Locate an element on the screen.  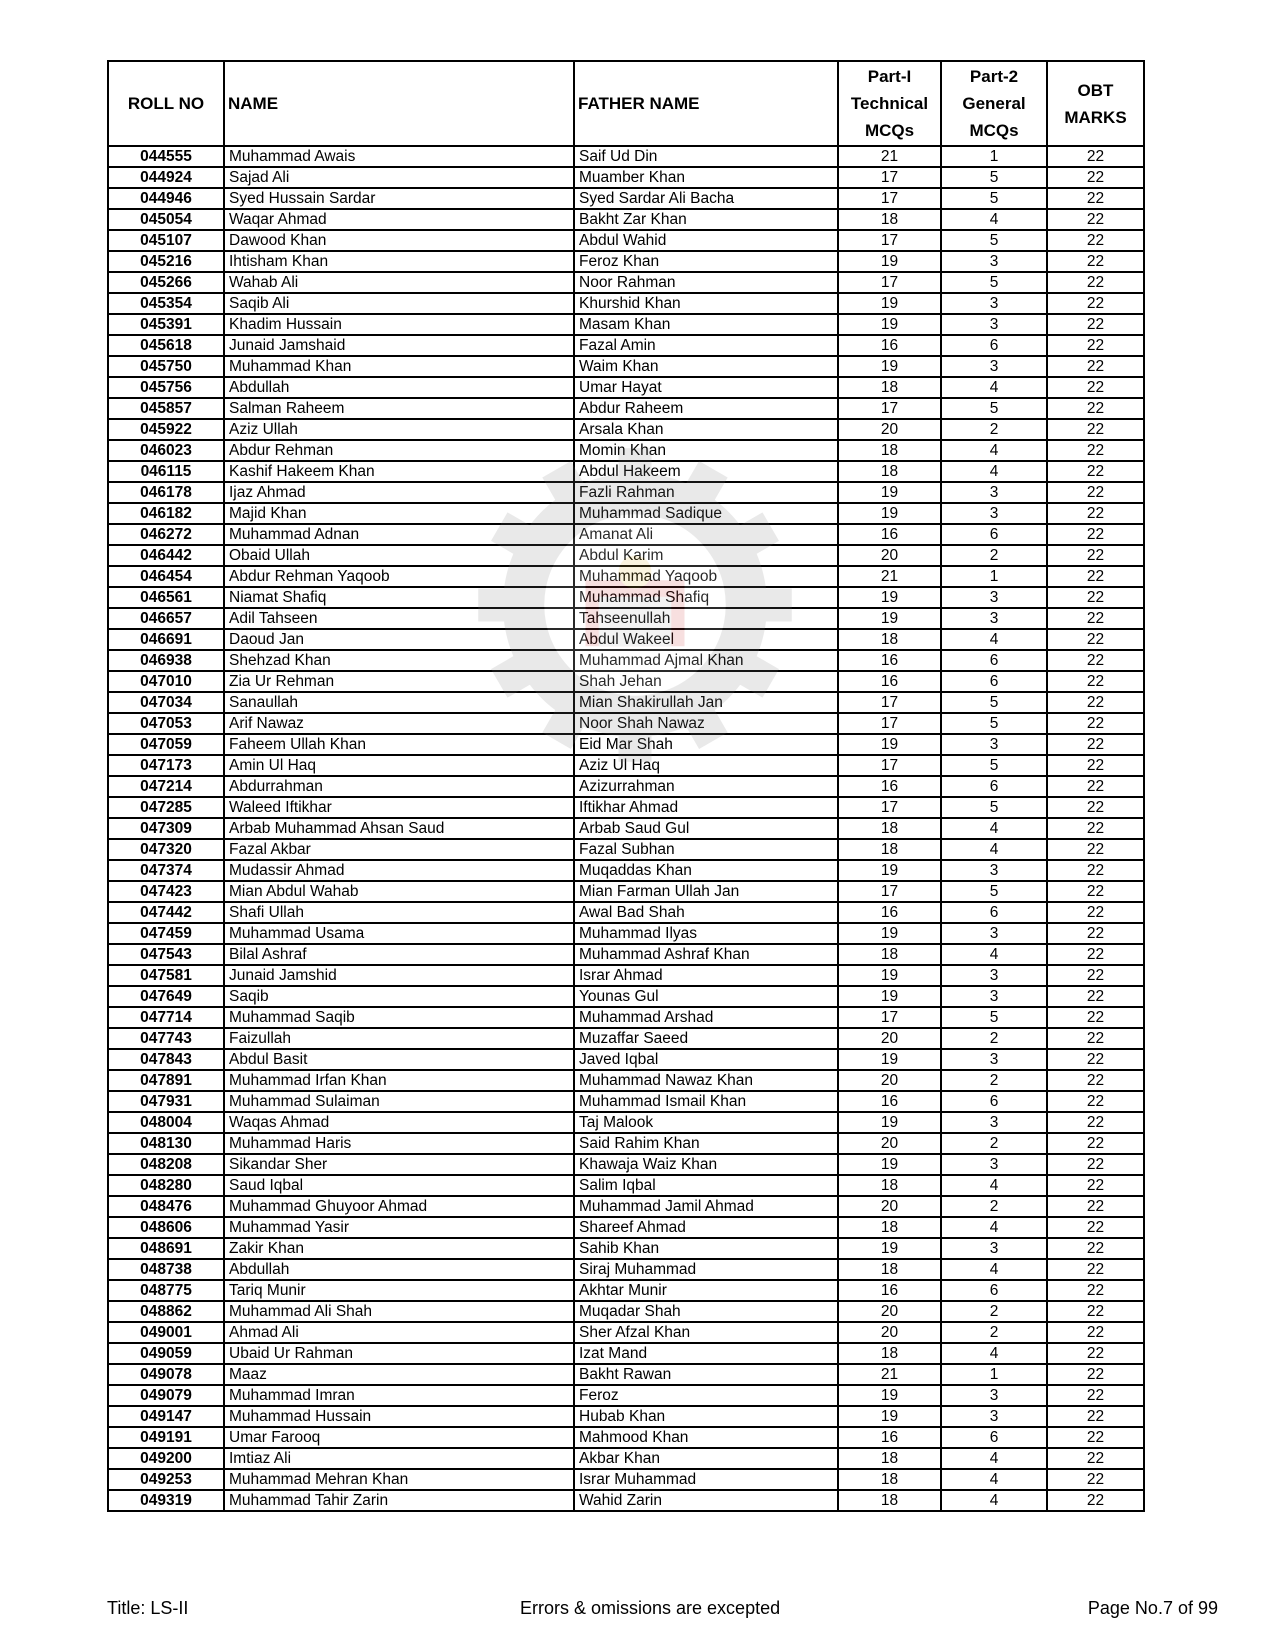
table-row: 047034 Sanaullah Mian Shakirullah Jan 17 5 22 is located at coordinates (626, 702).